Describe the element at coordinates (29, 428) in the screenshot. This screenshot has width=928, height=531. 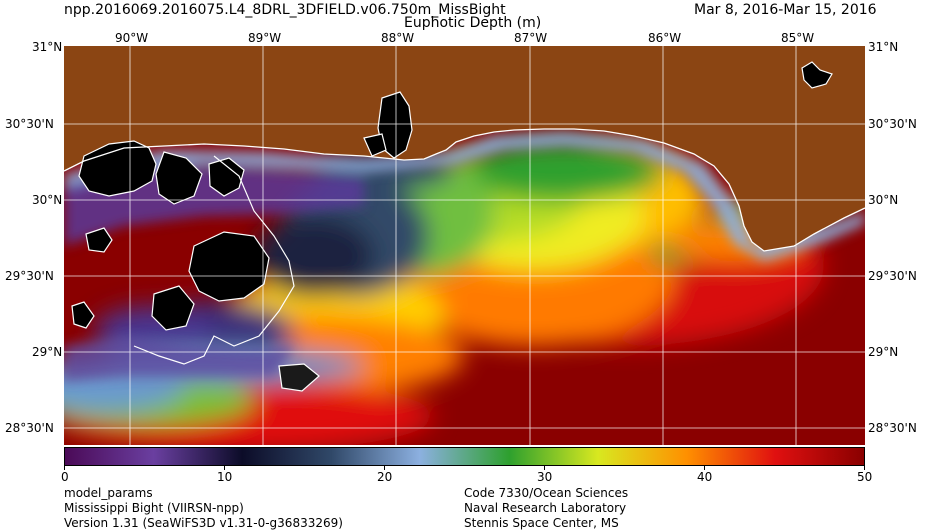
I see `lat-label-left-28-30n: 28°30'N` at that location.